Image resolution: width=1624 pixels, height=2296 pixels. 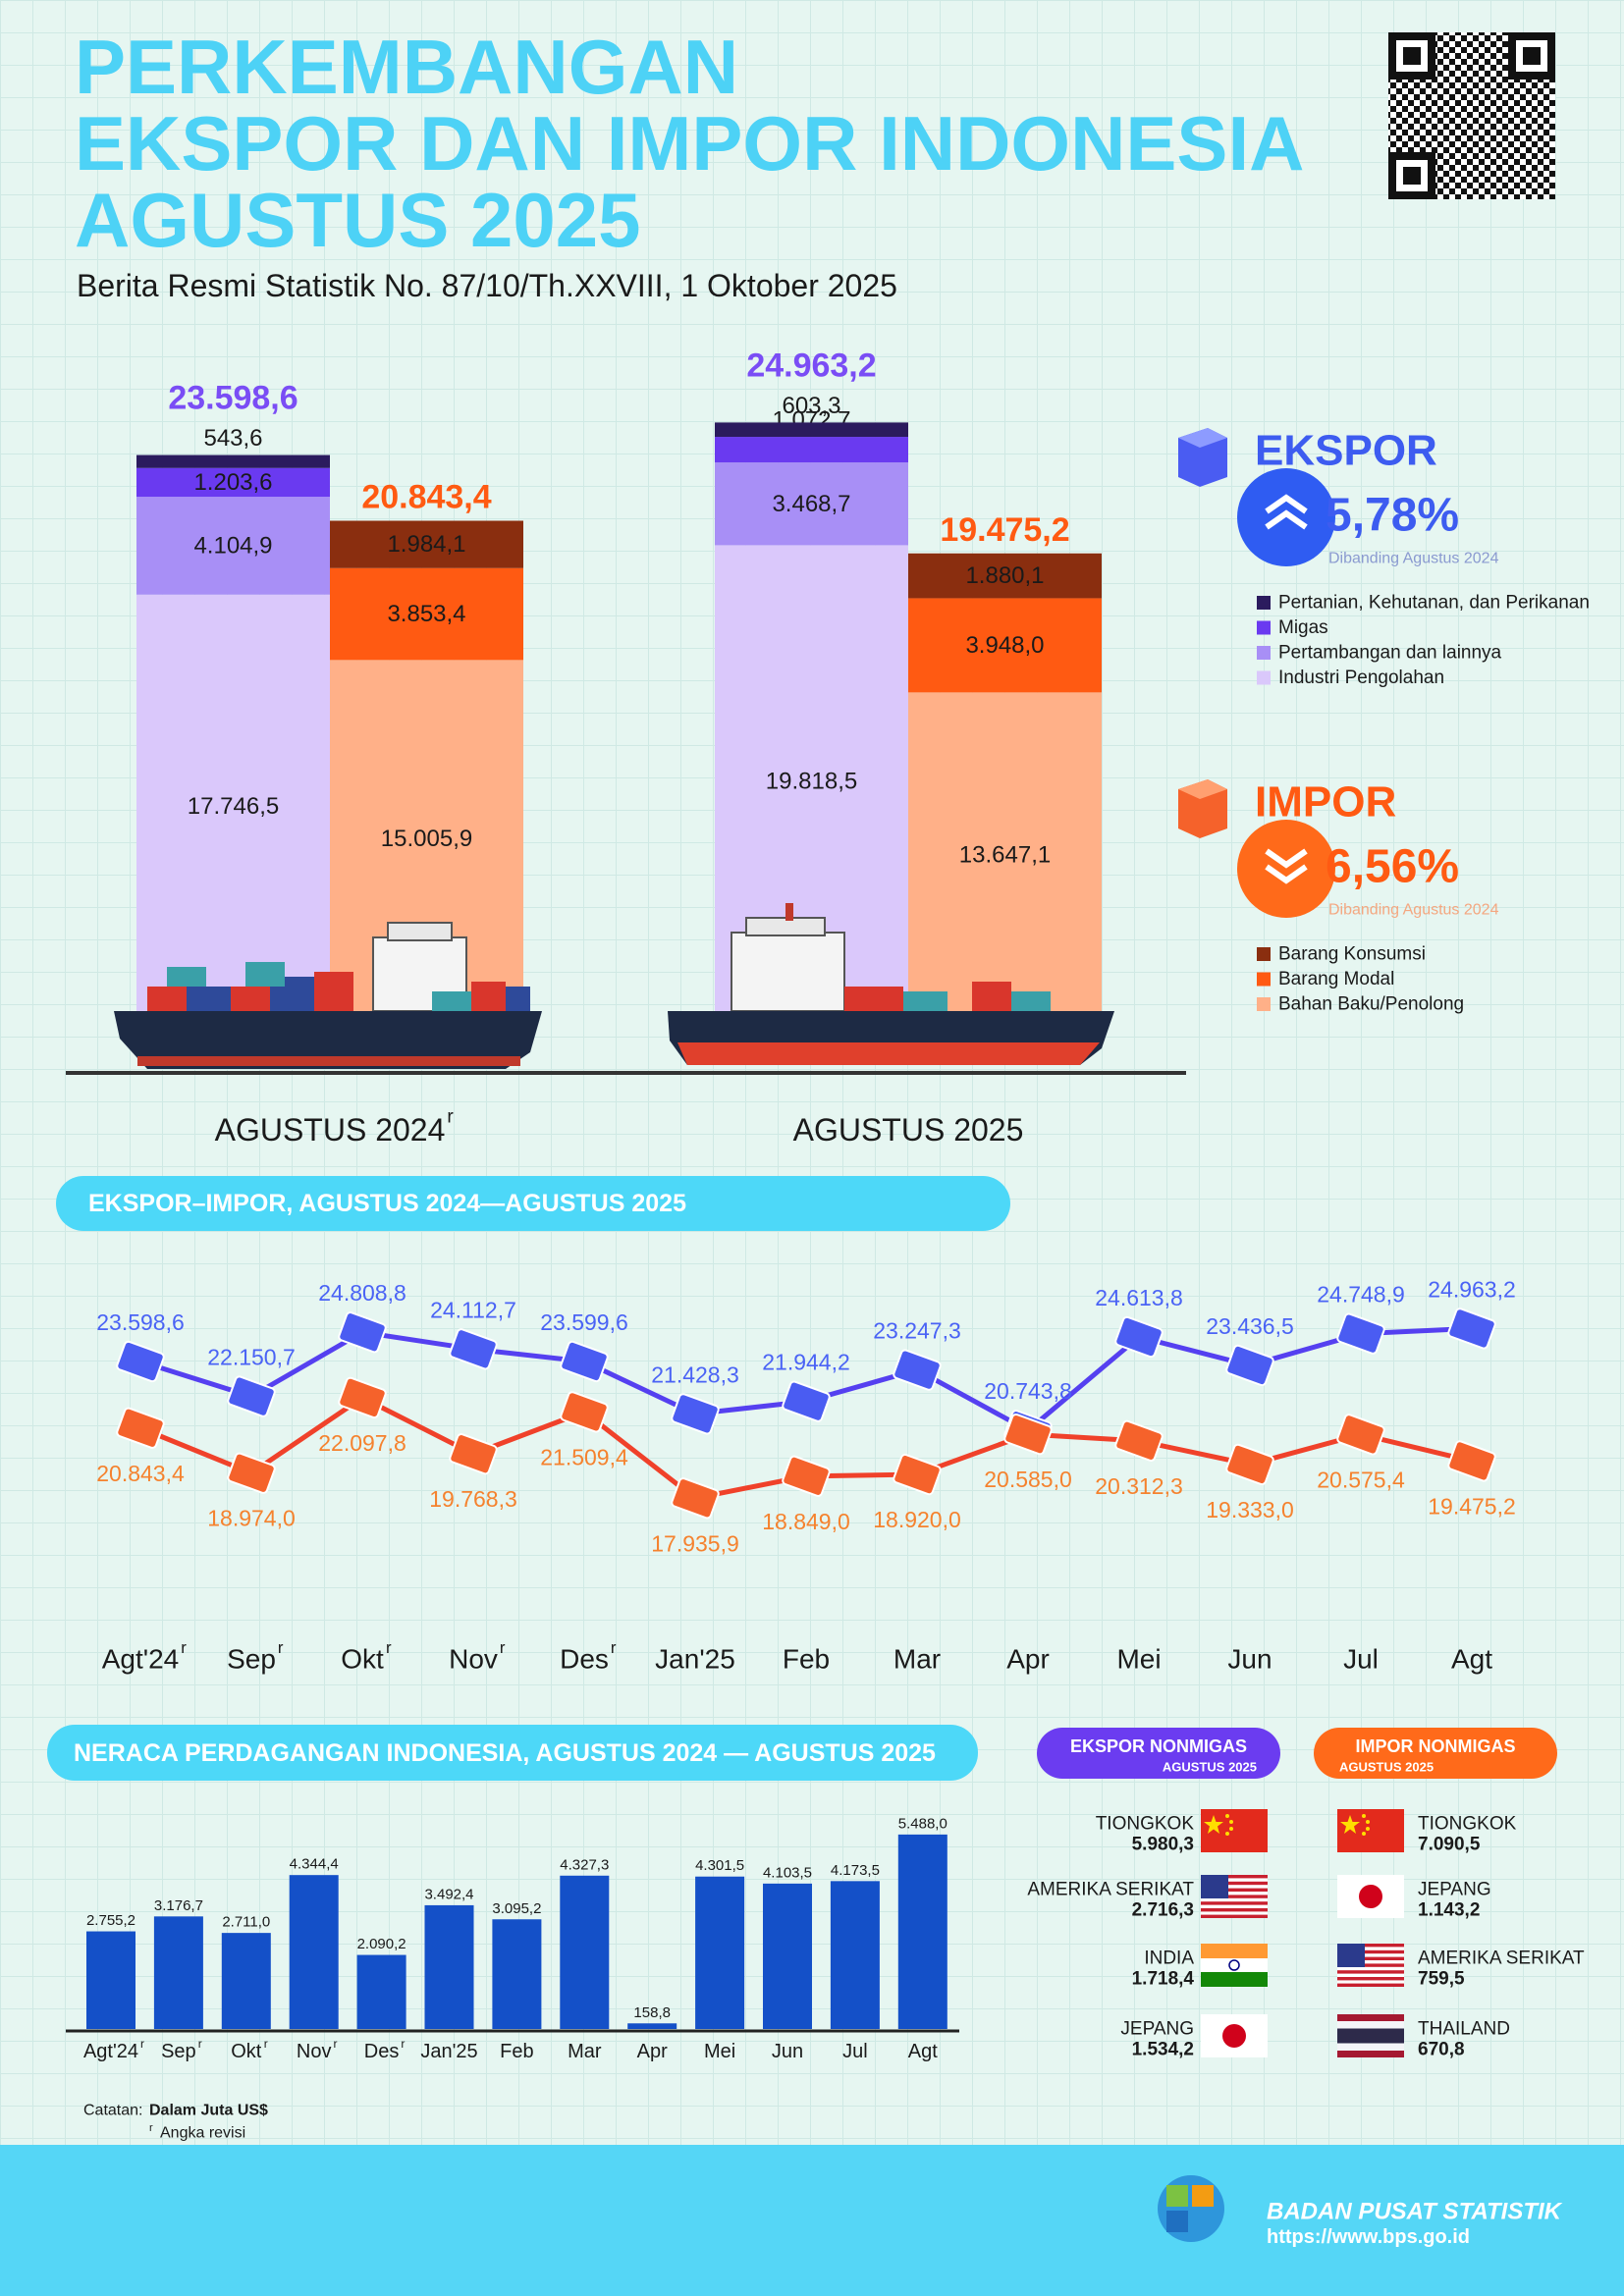 I want to click on bar-label: 3.095,2, so click(x=516, y=1908).